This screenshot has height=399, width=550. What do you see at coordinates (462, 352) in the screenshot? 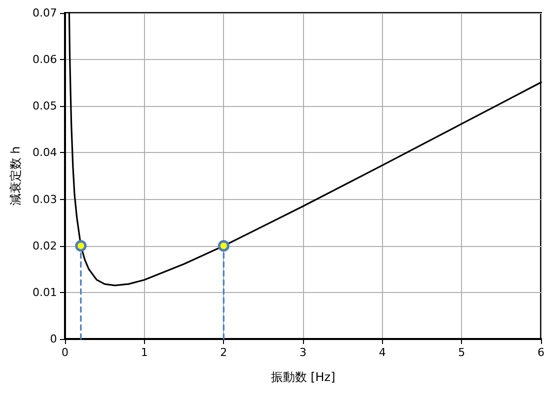
I see `x-tick-label: 5` at bounding box center [462, 352].